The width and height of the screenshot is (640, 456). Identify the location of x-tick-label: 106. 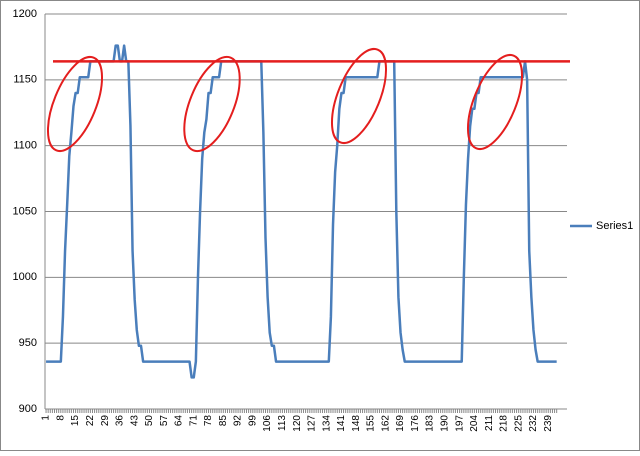
(267, 423).